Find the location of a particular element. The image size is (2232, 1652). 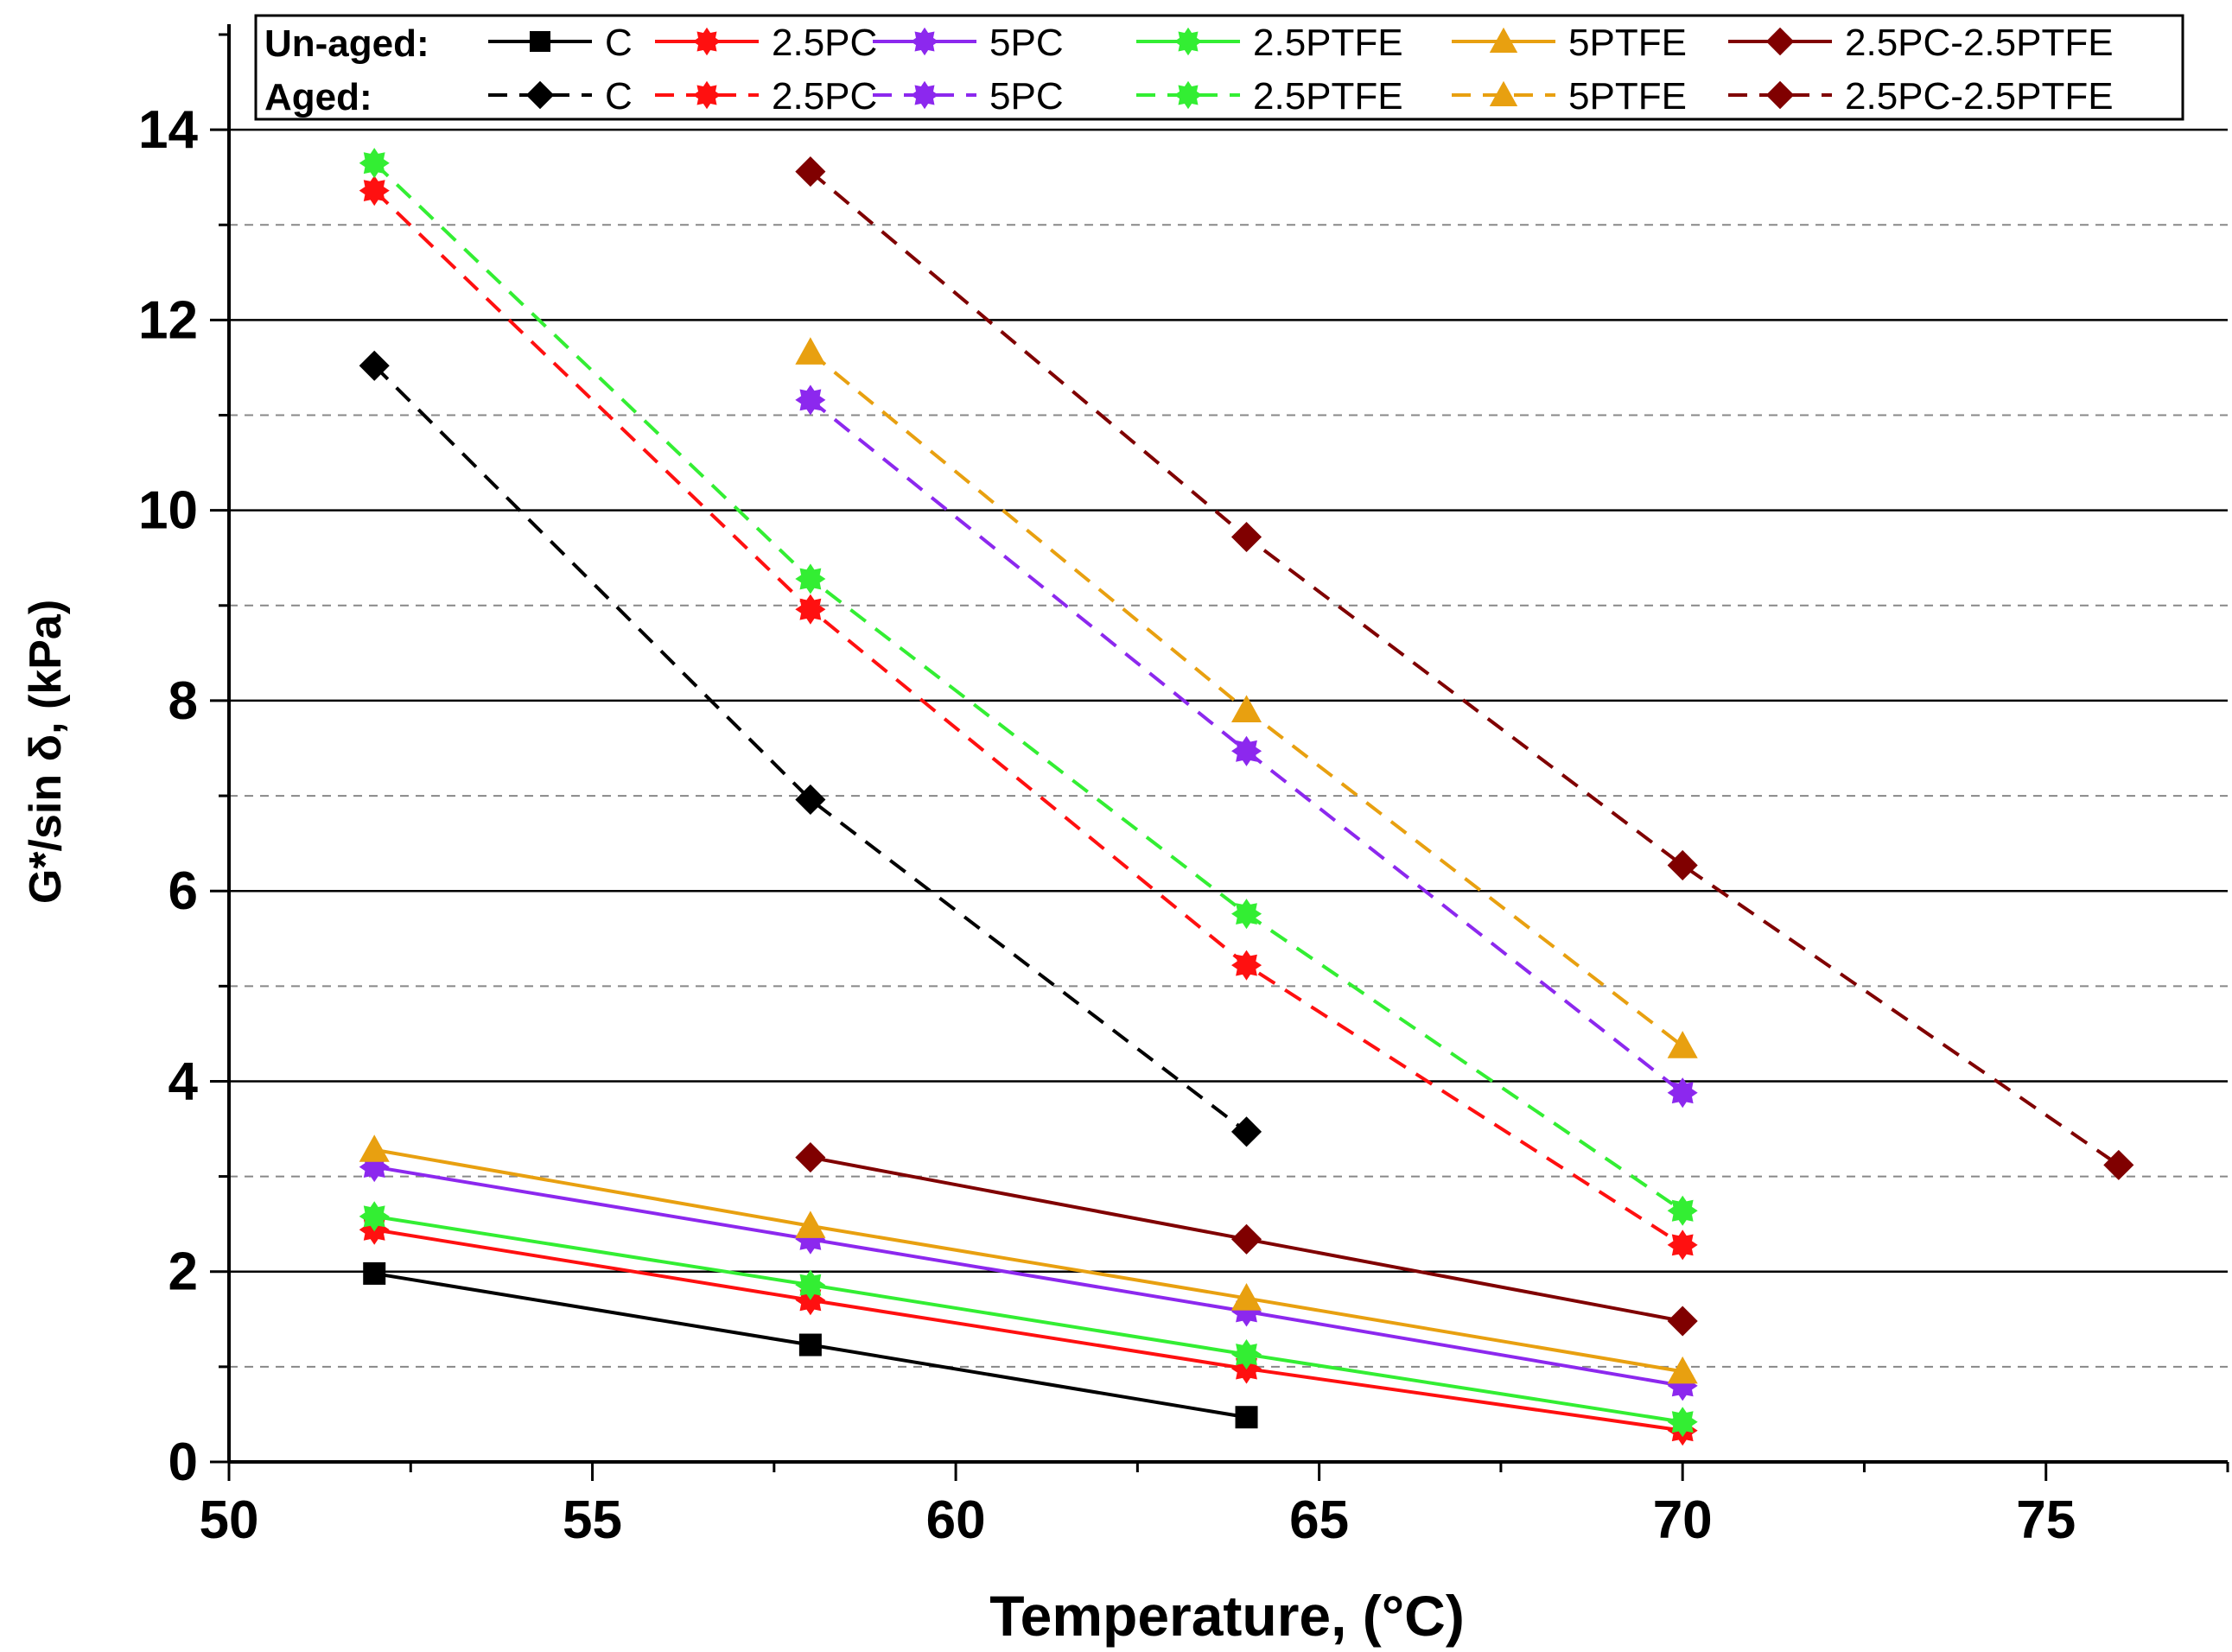

x-tick-label: 60 is located at coordinates (956, 1520).